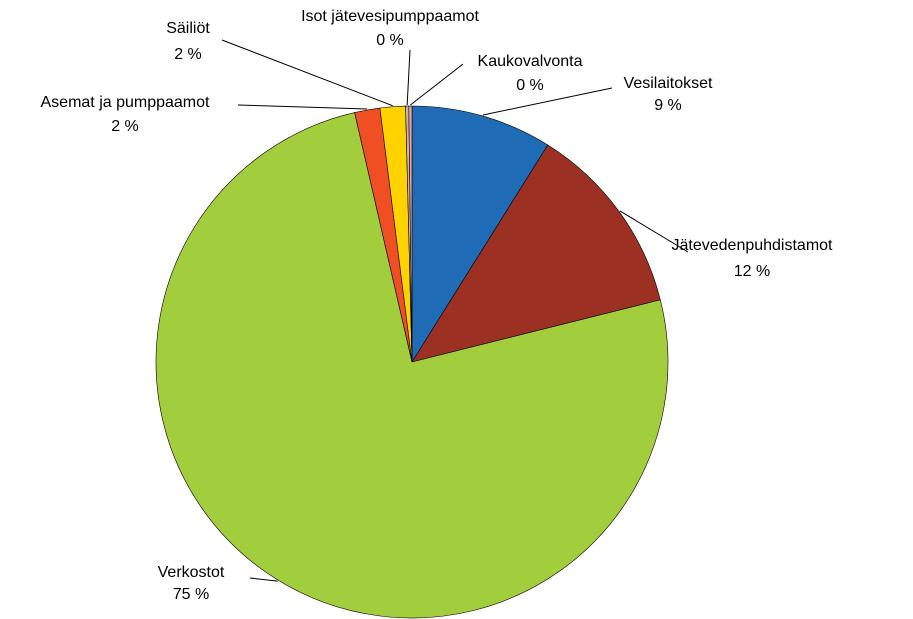 The image size is (913, 619). Describe the element at coordinates (191, 572) in the screenshot. I see `slice-label: Verkostot` at that location.